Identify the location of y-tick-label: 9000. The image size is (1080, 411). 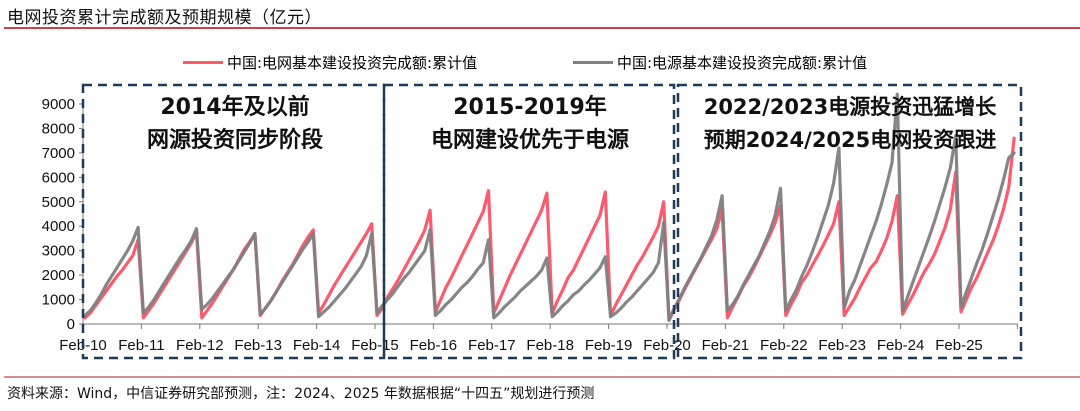
(58, 104).